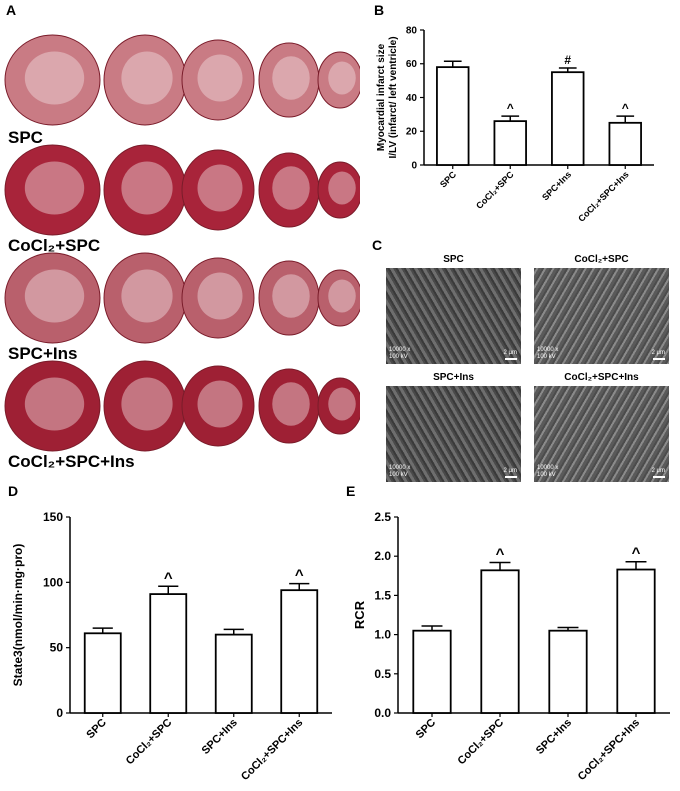 The height and width of the screenshot is (791, 680). Describe the element at coordinates (601, 259) in the screenshot. I see `tem-title: CoCl₂+SPC` at that location.